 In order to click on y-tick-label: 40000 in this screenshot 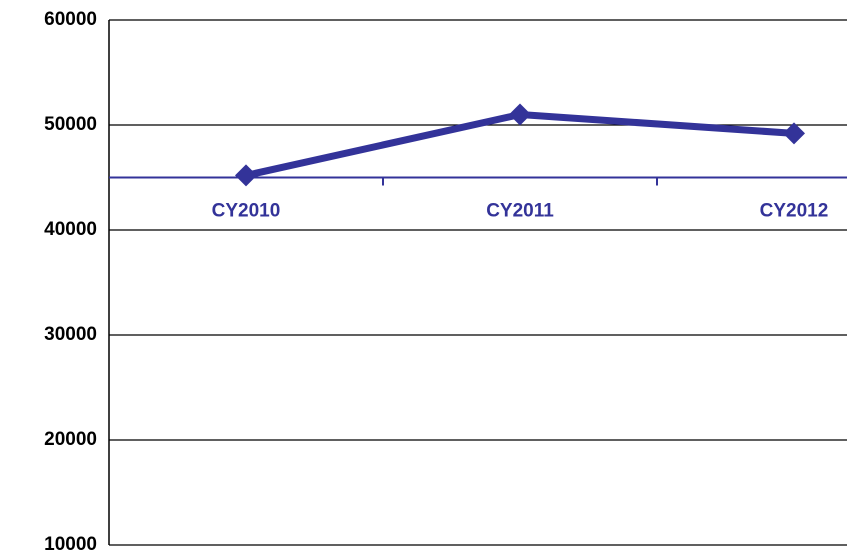, I will do `click(70, 229)`.